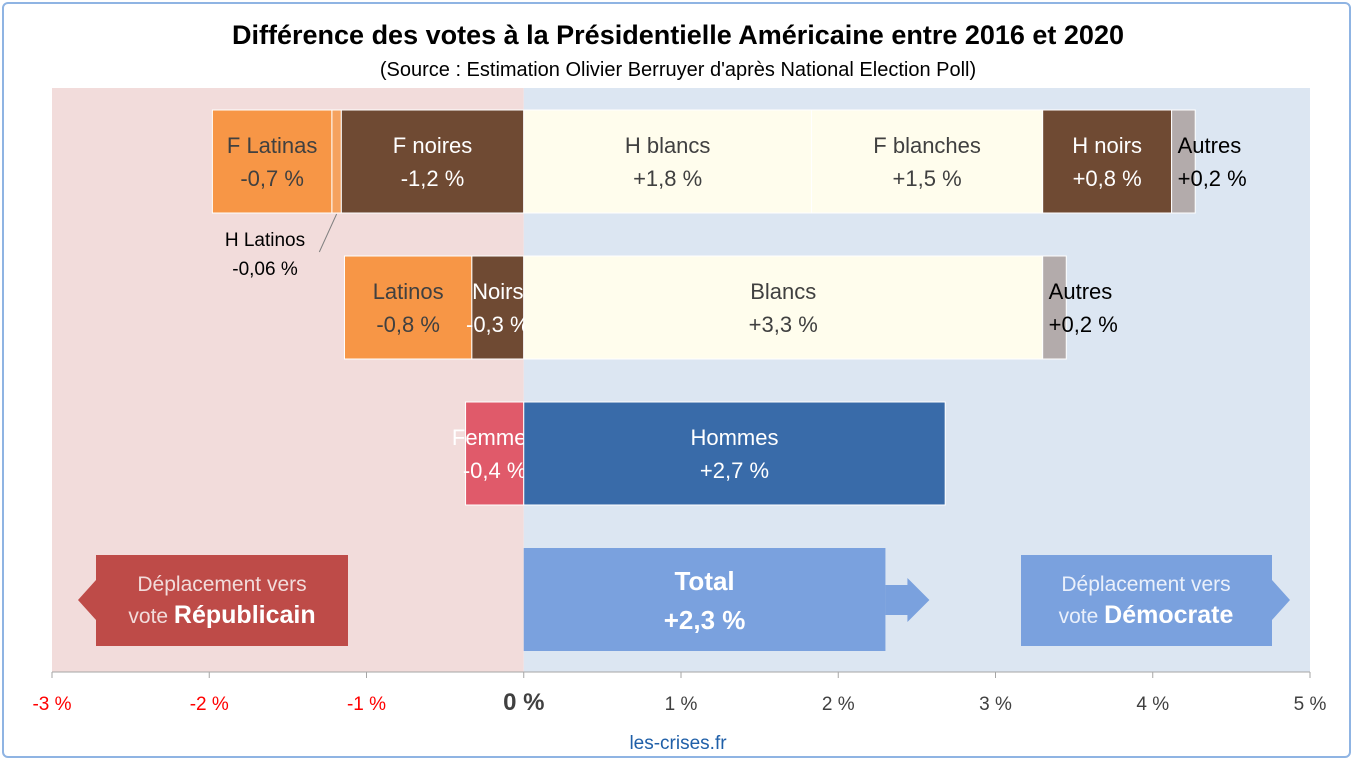 Image resolution: width=1357 pixels, height=764 pixels. I want to click on x-tick-label: 5 %, so click(1310, 704).